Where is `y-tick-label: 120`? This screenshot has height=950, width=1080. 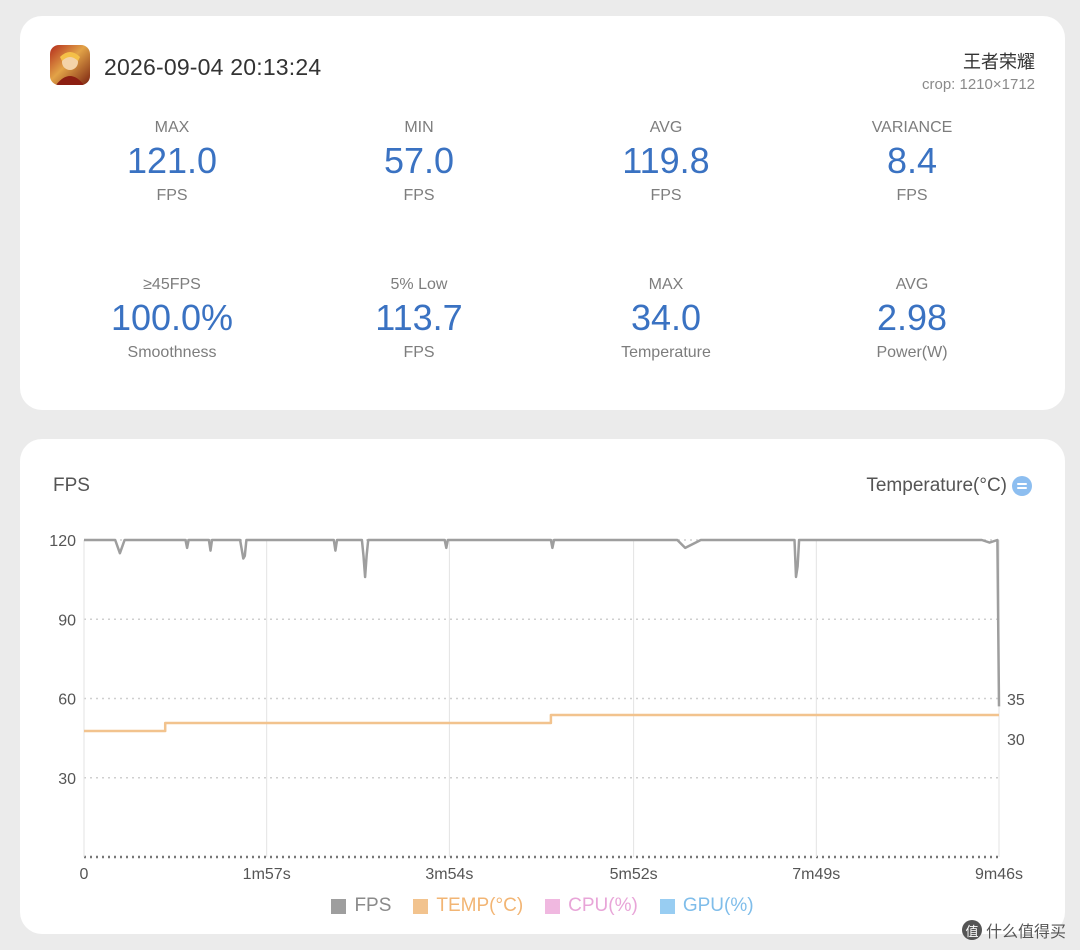
y-tick-label: 120 is located at coordinates (62, 541).